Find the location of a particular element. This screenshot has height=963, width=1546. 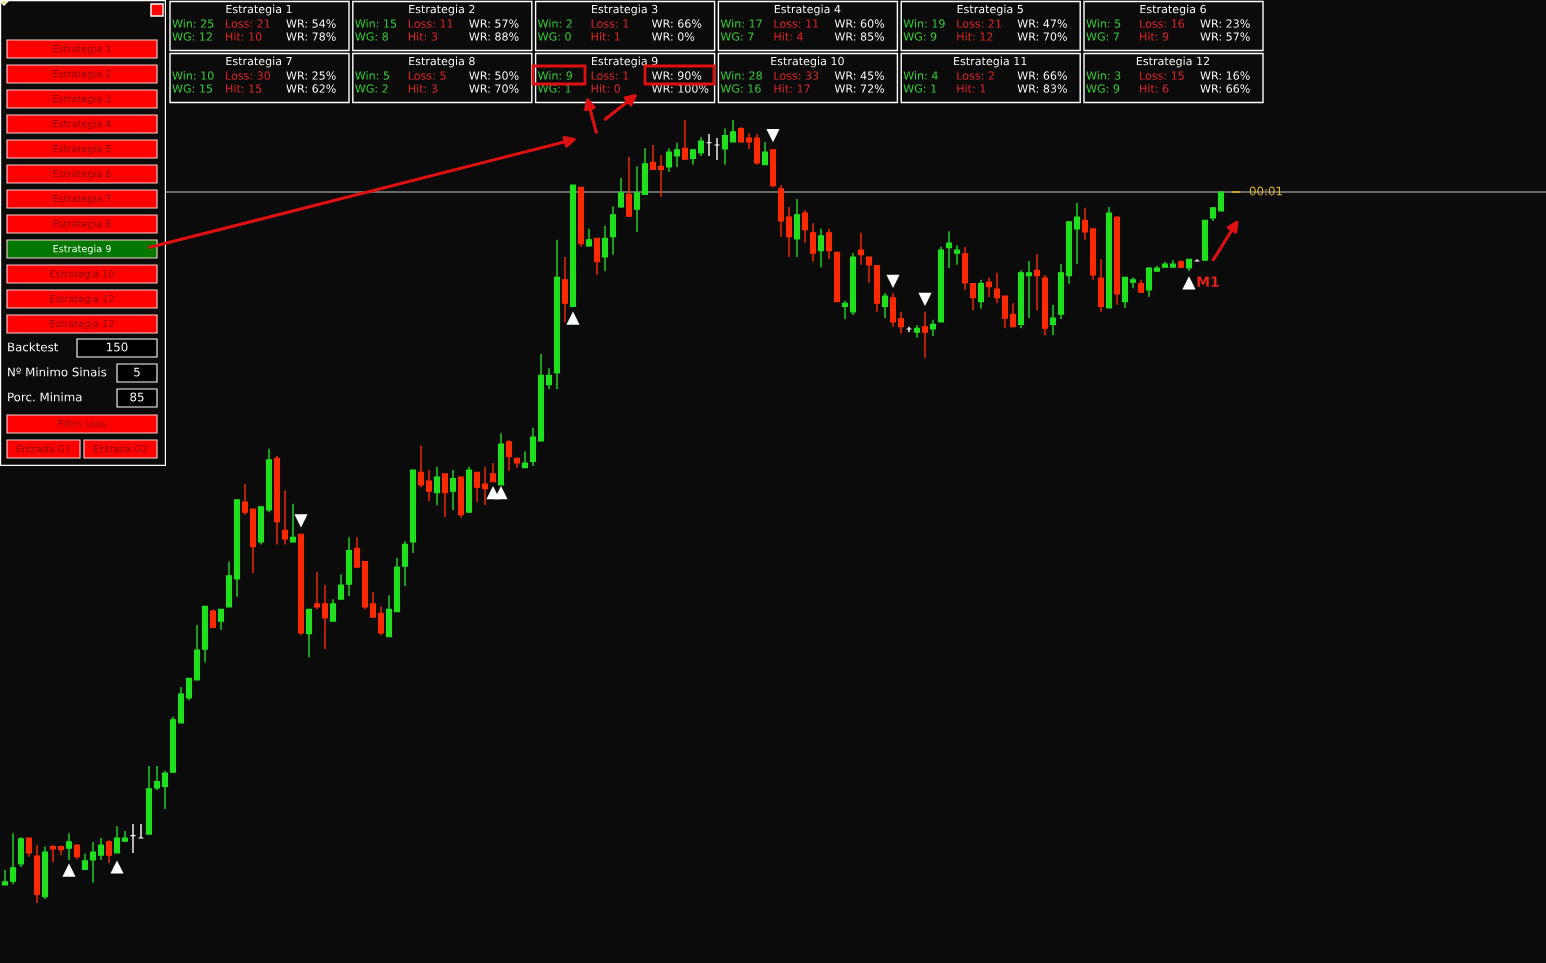

text: Win: 25 is located at coordinates (193, 23).